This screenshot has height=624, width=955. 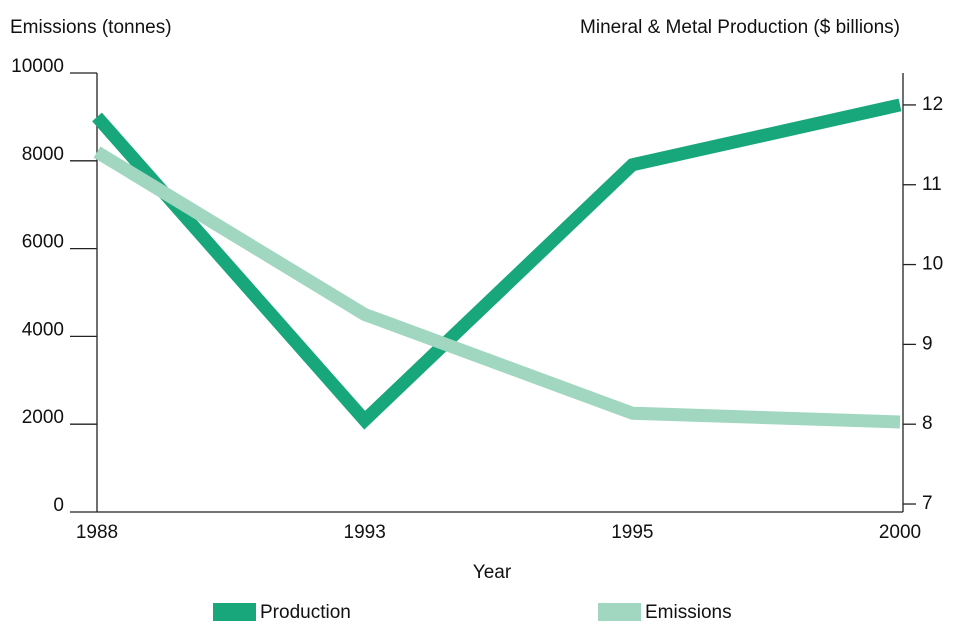 I want to click on y-tick-label: 4000, so click(x=43, y=329).